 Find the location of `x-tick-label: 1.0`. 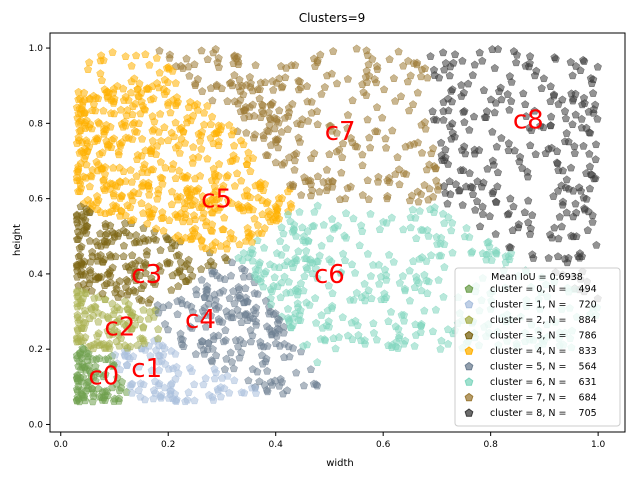

x-tick-label: 1.0 is located at coordinates (598, 445).